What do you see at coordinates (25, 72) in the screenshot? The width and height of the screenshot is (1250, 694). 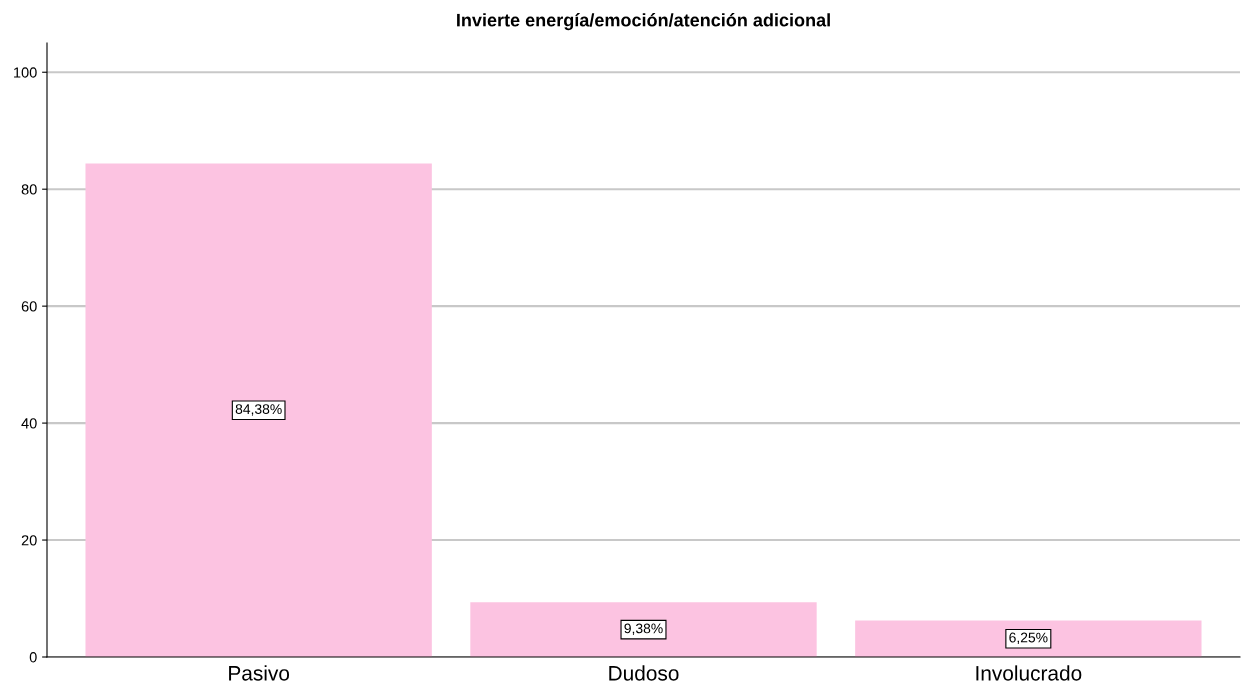 I see `y-tick-label: 100` at bounding box center [25, 72].